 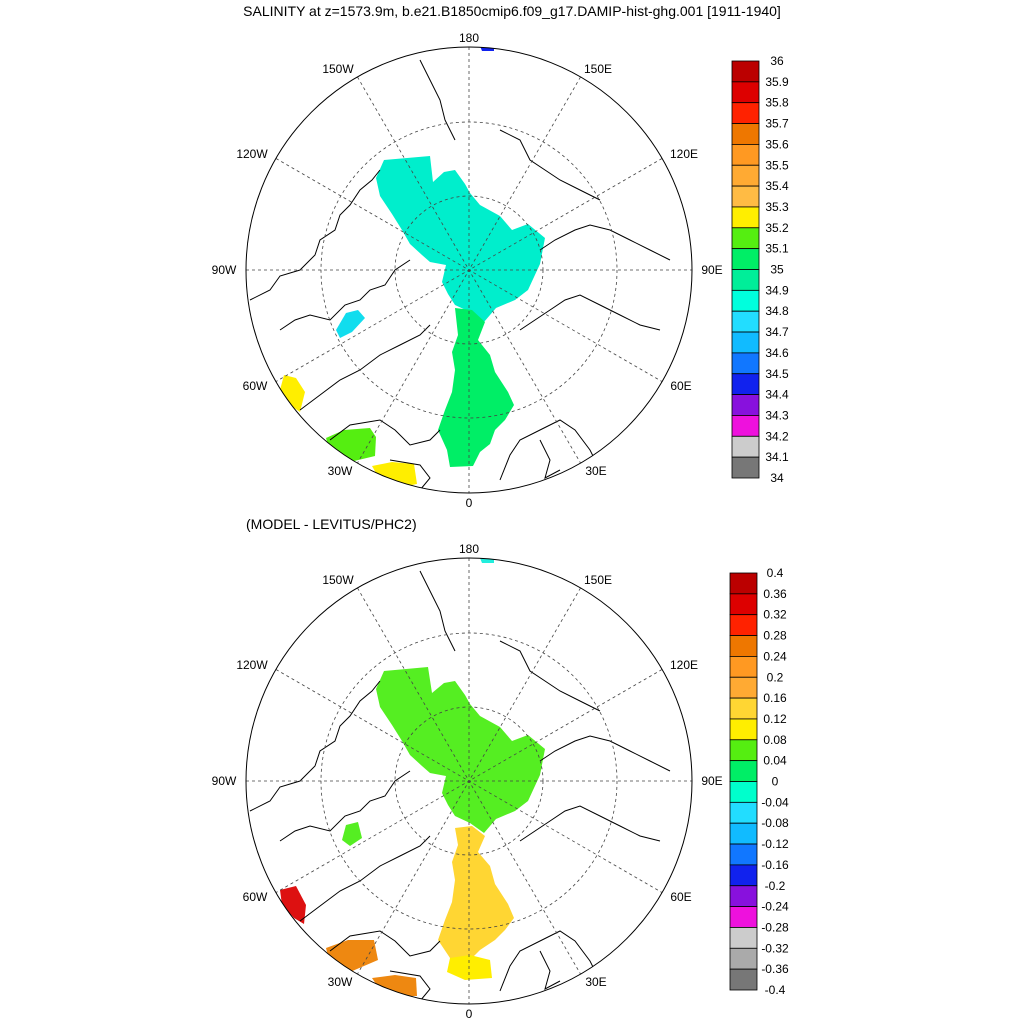 What do you see at coordinates (252, 665) in the screenshot?
I see `lon-label-120w-bottom: 120W` at bounding box center [252, 665].